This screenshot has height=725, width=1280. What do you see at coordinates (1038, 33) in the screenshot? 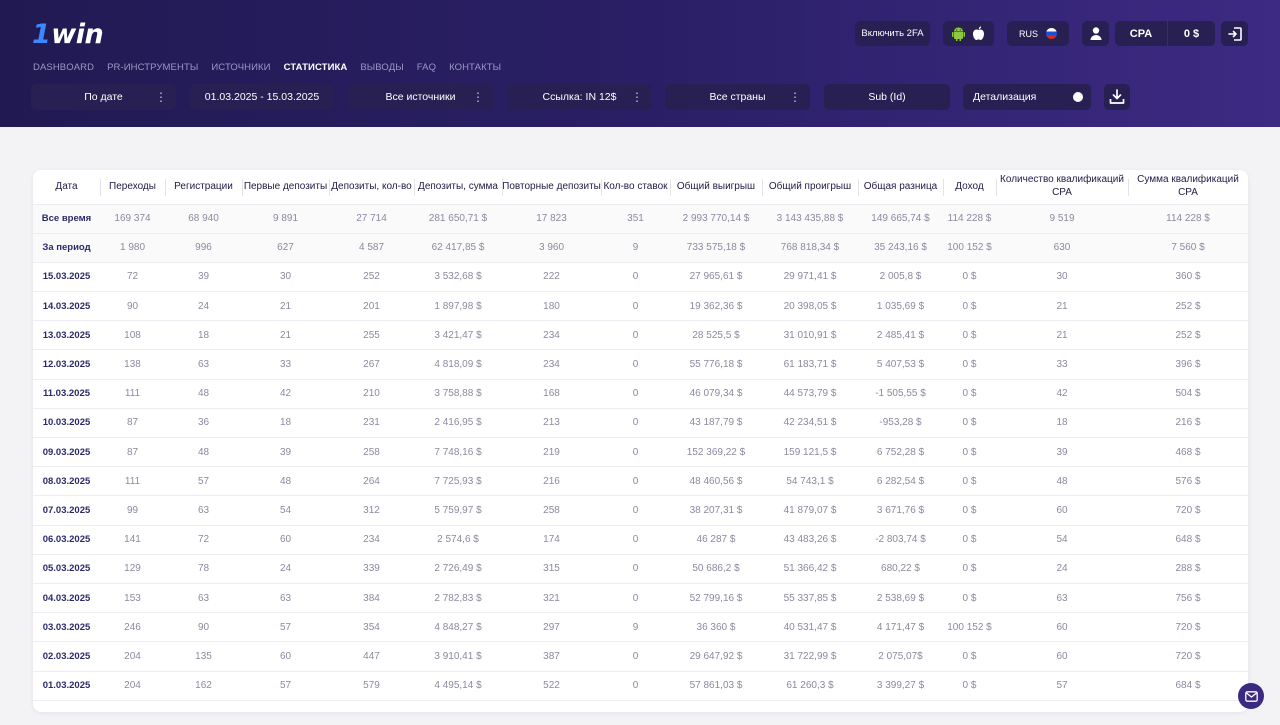
I see `language-selector: RUS` at bounding box center [1038, 33].